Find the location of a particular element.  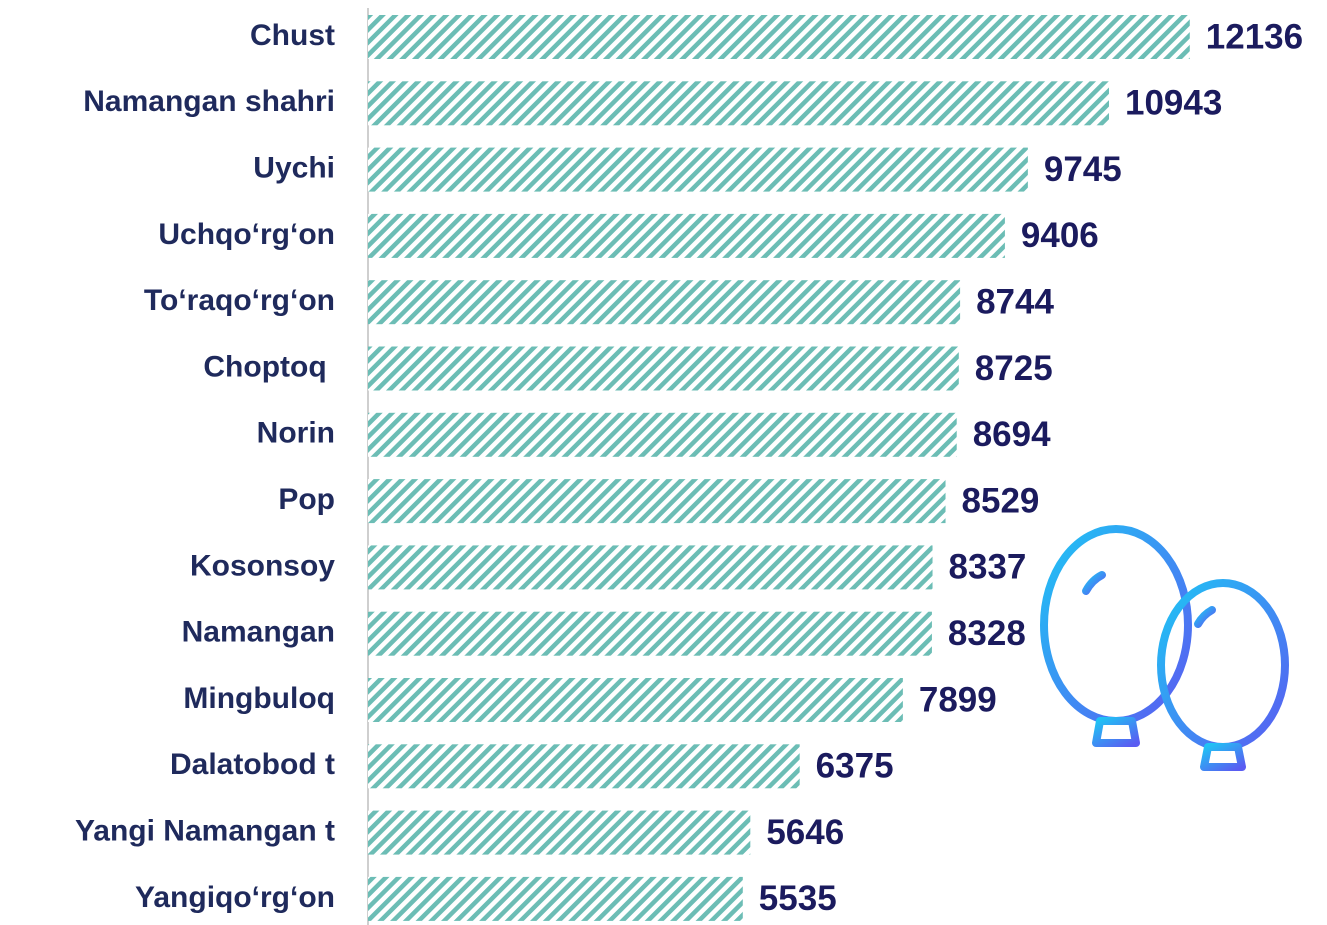

category-label: Namangan shahri is located at coordinates (209, 101).